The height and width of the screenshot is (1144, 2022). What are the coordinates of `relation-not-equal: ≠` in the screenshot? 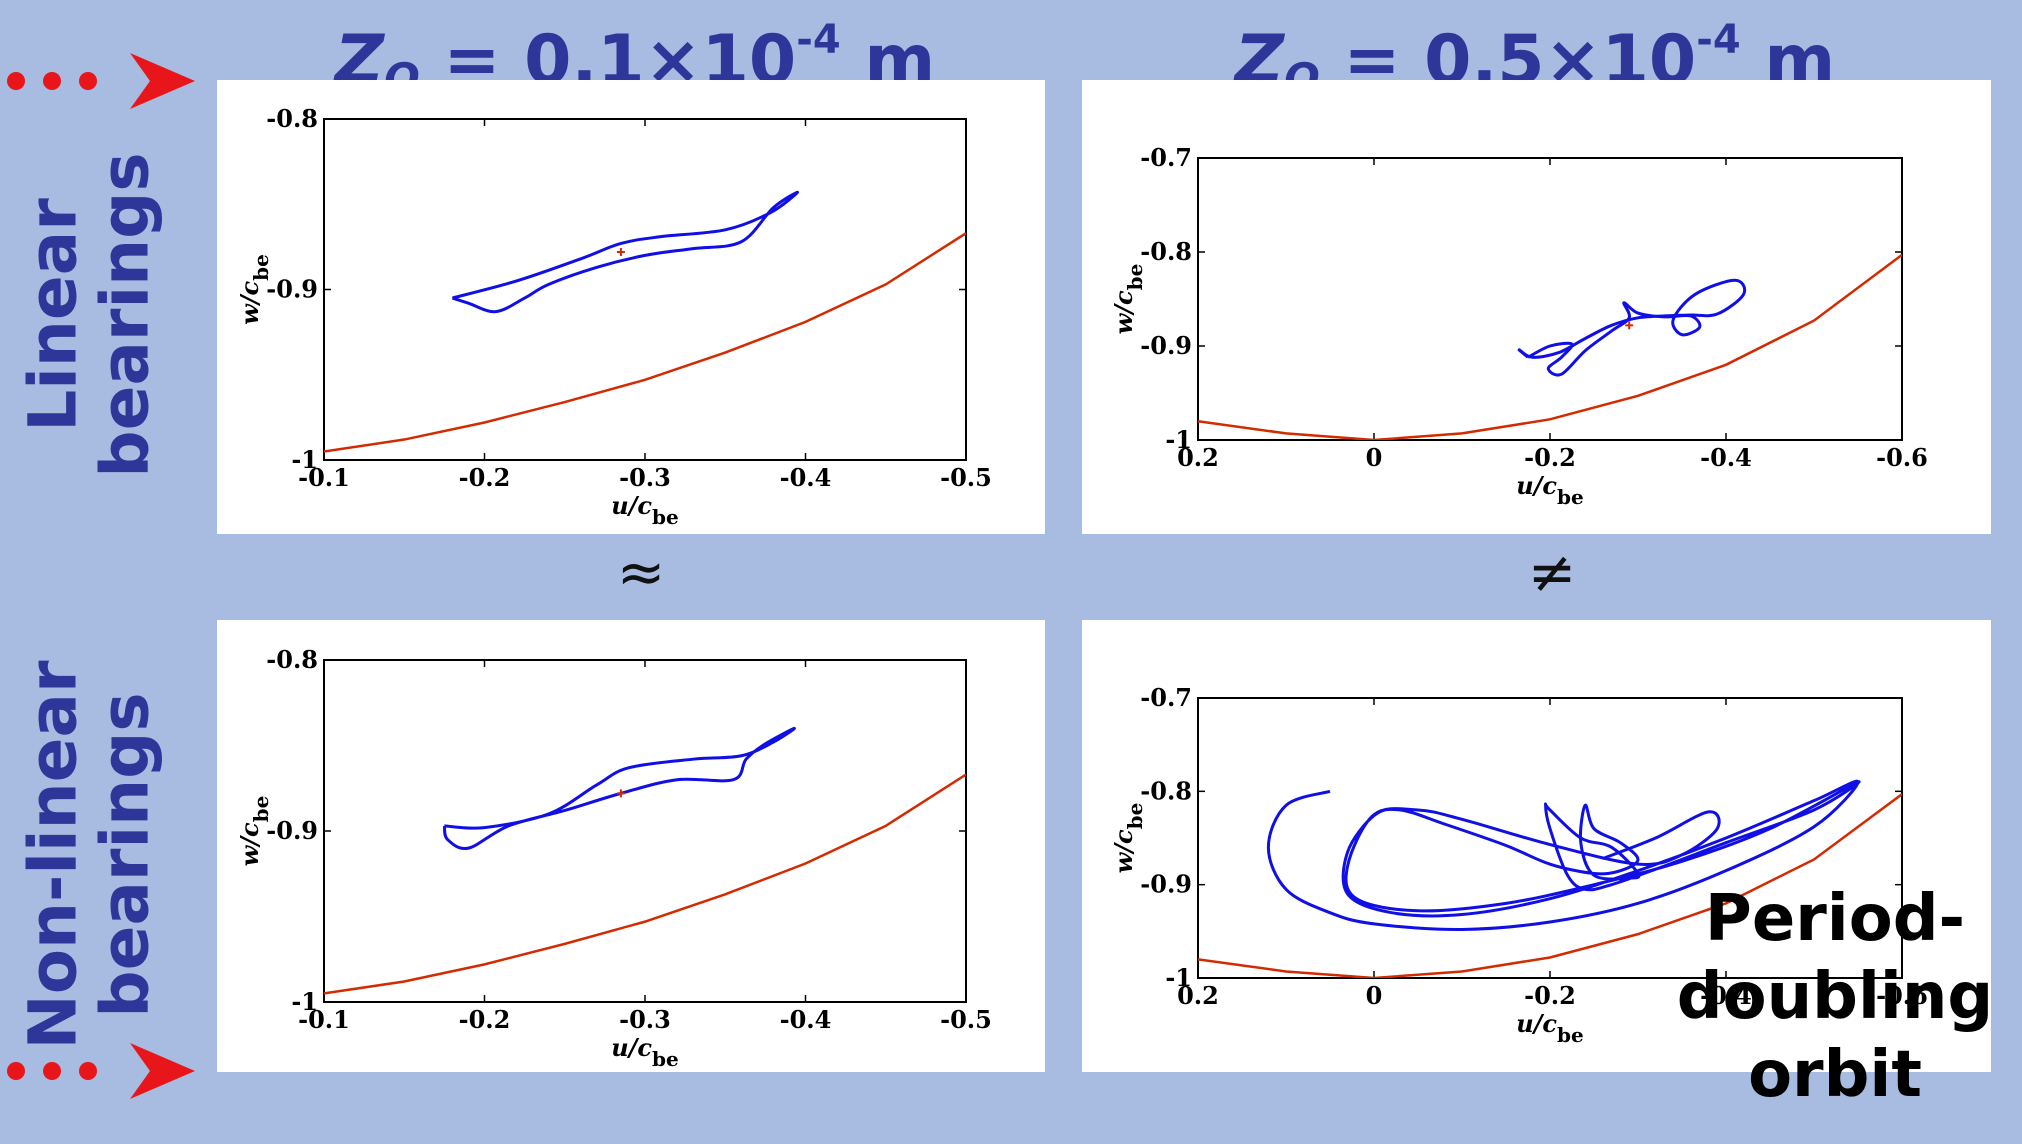 It's located at (1552, 572).